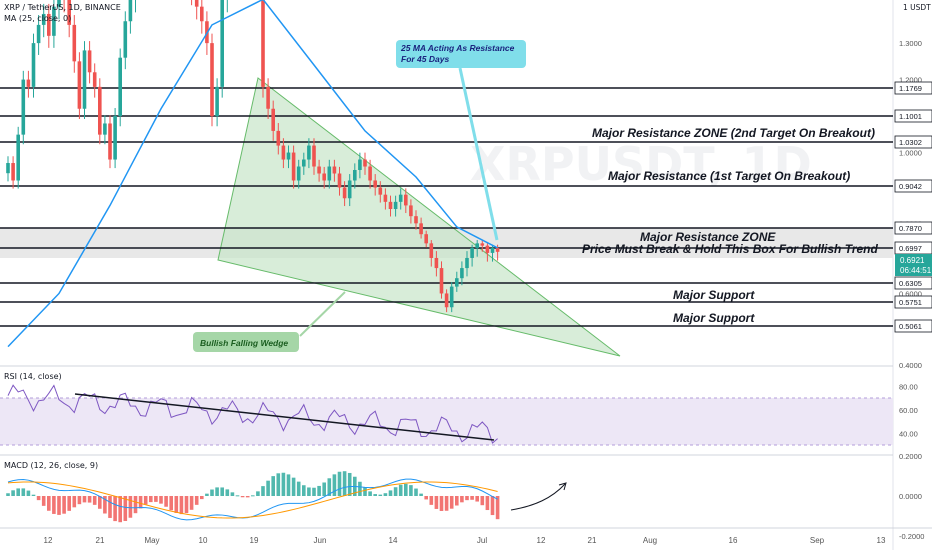  Describe the element at coordinates (910, 326) in the screenshot. I see `level-tag-text: 0.5061` at that location.